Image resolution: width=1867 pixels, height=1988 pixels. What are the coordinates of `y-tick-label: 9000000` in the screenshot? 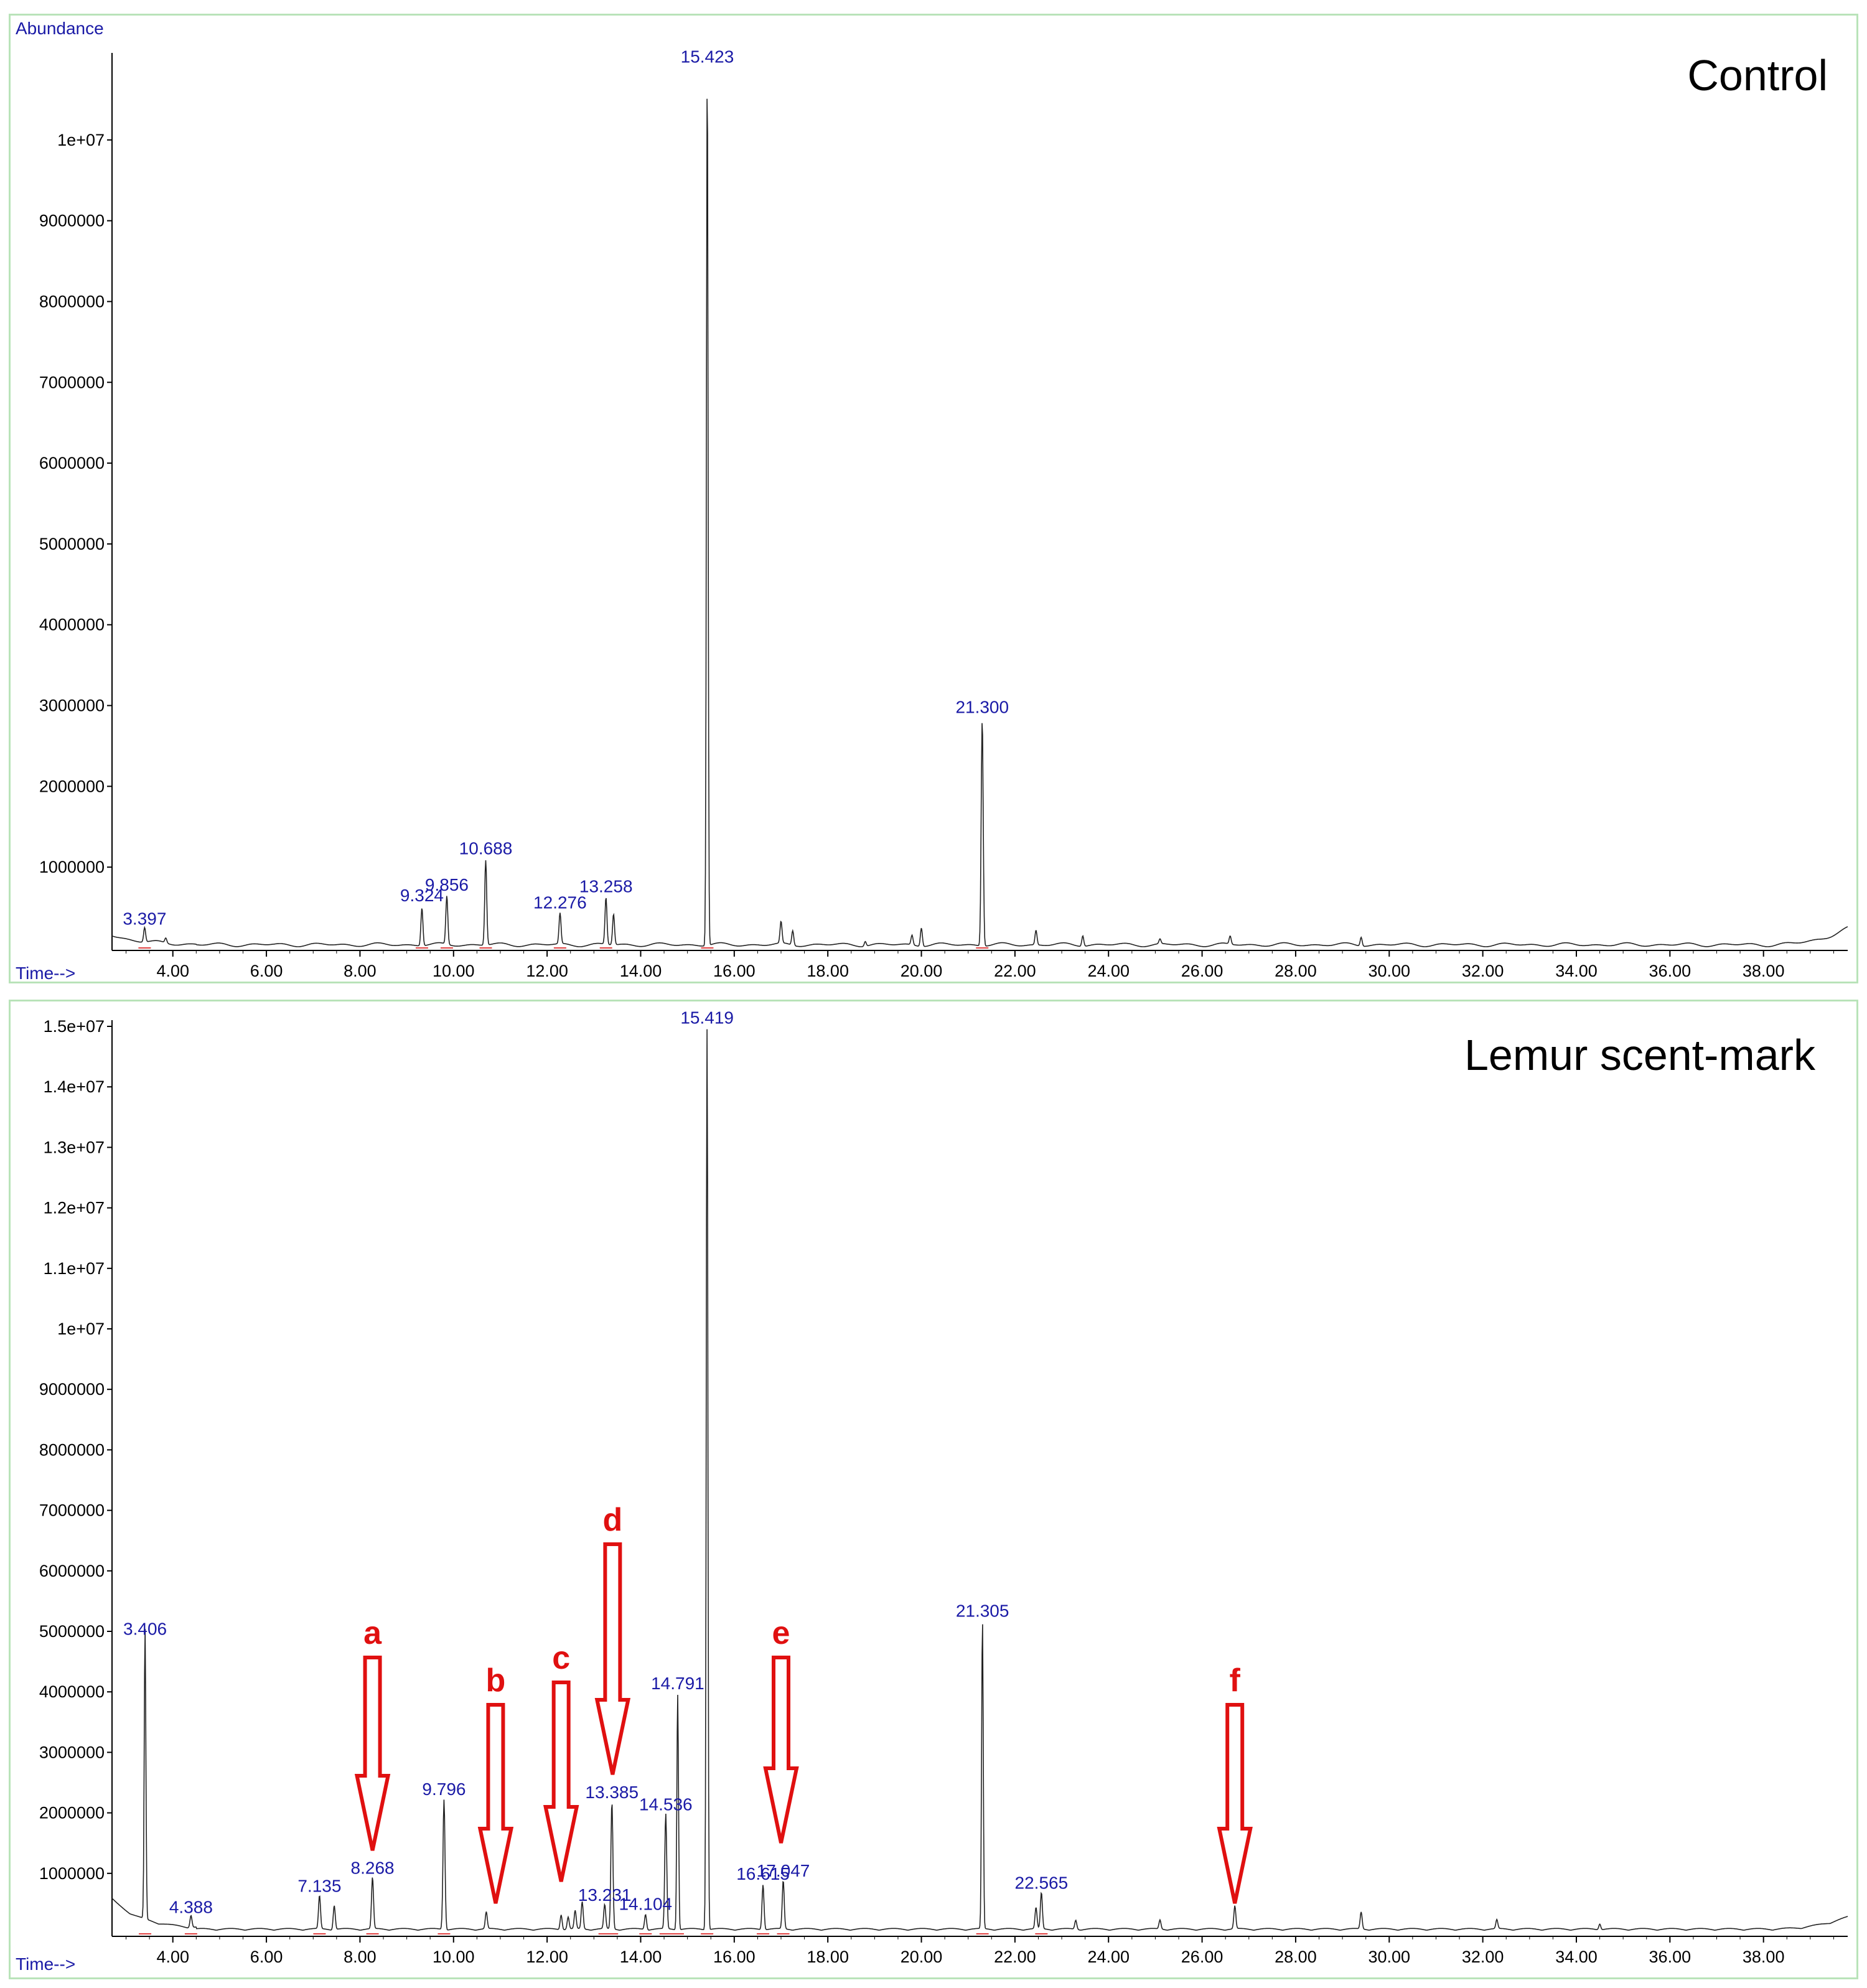 It's located at (72, 1389).